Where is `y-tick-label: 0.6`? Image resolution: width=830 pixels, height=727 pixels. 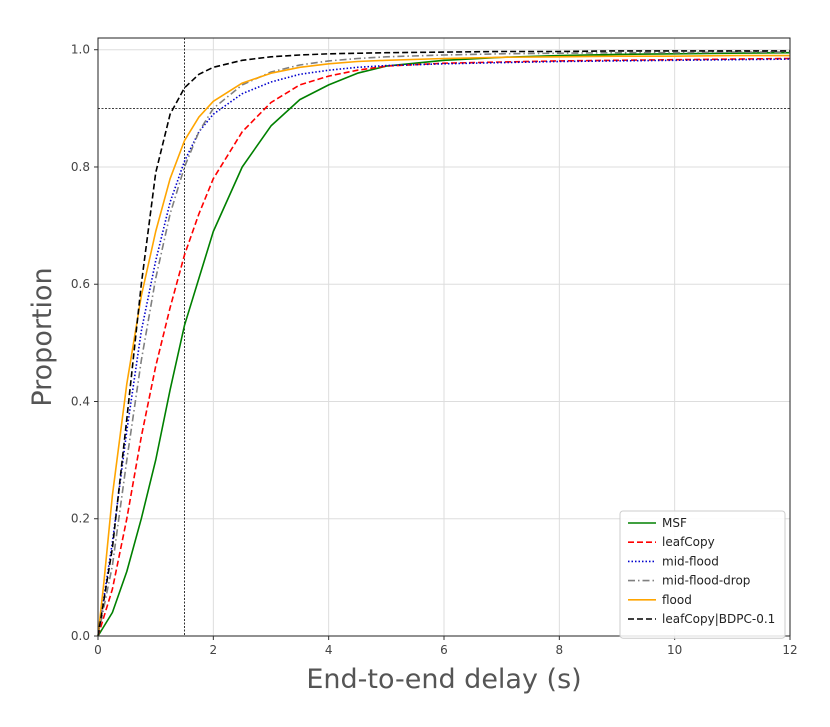
y-tick-label: 0.6 is located at coordinates (80, 284).